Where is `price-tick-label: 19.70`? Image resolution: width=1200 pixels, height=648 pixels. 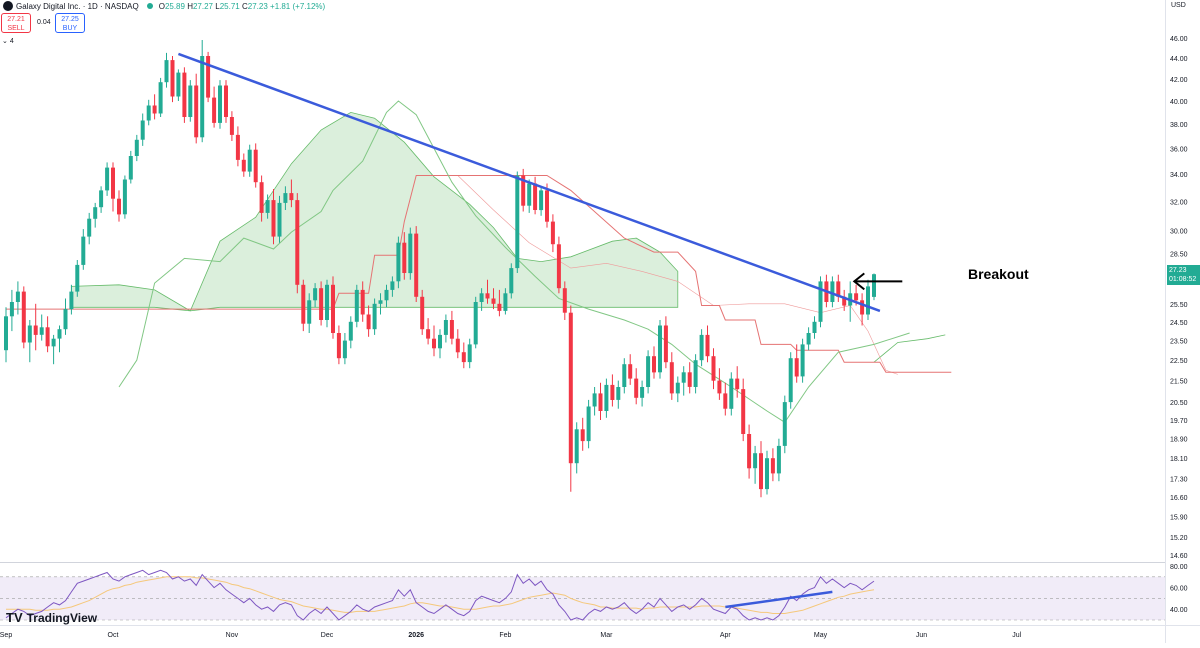
price-tick-label: 19.70 is located at coordinates (1179, 421).